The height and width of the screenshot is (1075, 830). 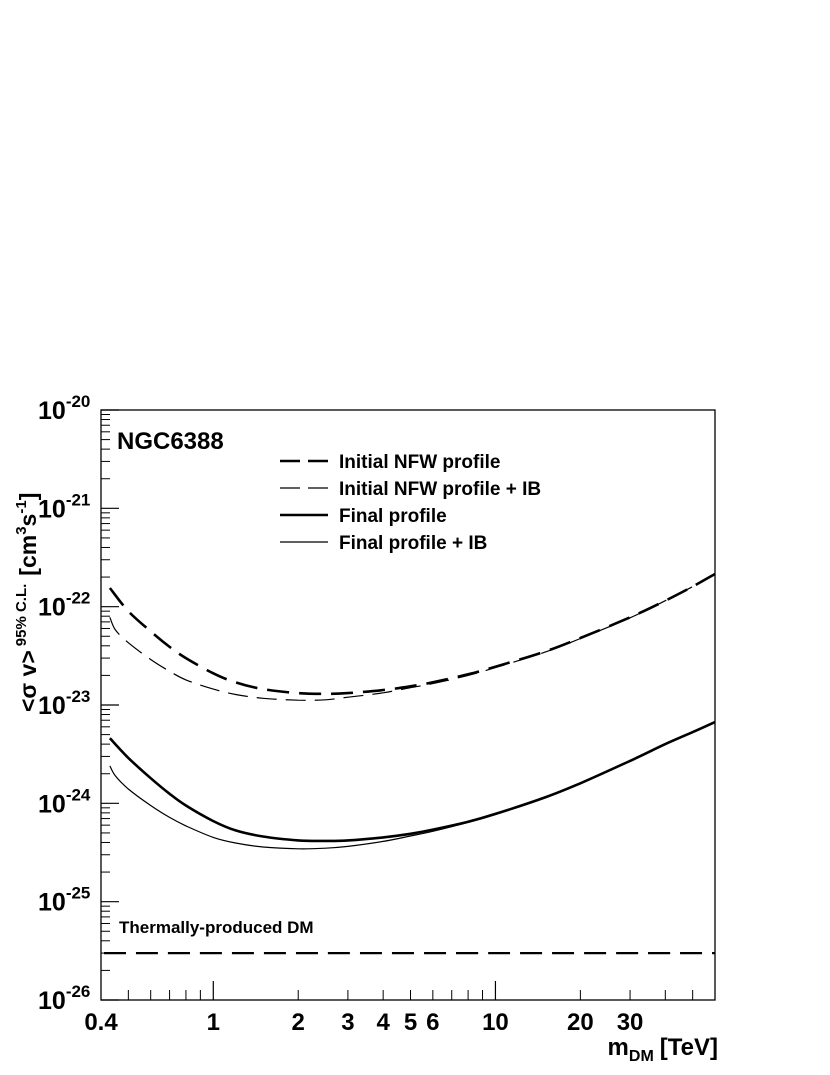 What do you see at coordinates (78, 893) in the screenshot?
I see `y-tick-label-exp: -25` at bounding box center [78, 893].